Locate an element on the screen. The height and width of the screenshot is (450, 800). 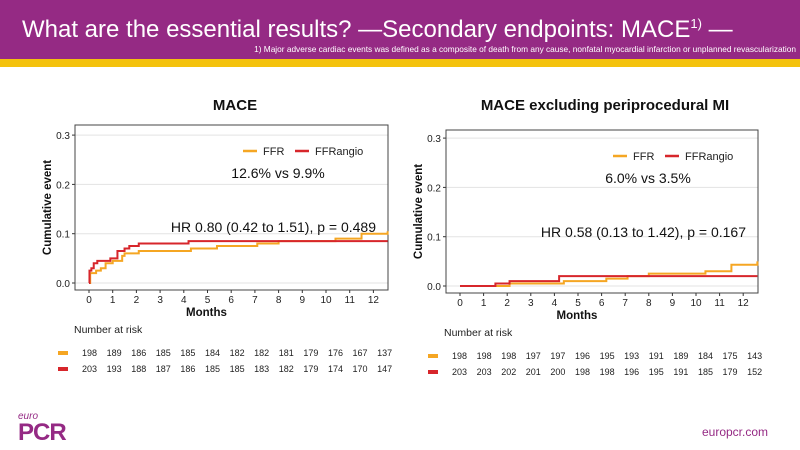
risk-count: 143 is located at coordinates (755, 356).